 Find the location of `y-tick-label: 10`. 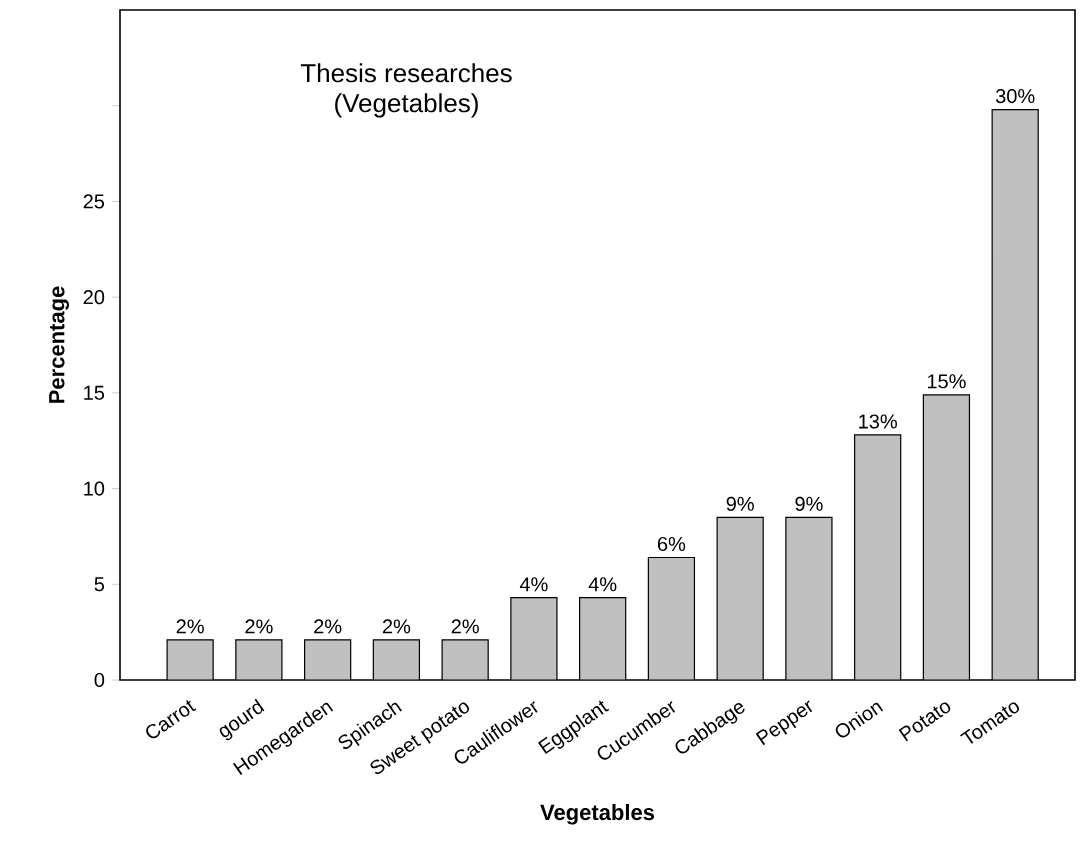

y-tick-label: 10 is located at coordinates (94, 488).